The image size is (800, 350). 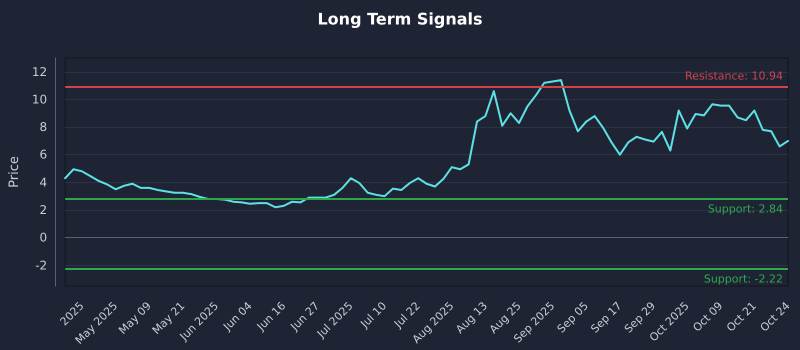 I want to click on x-tick-label: Jul 22, so click(x=407, y=315).